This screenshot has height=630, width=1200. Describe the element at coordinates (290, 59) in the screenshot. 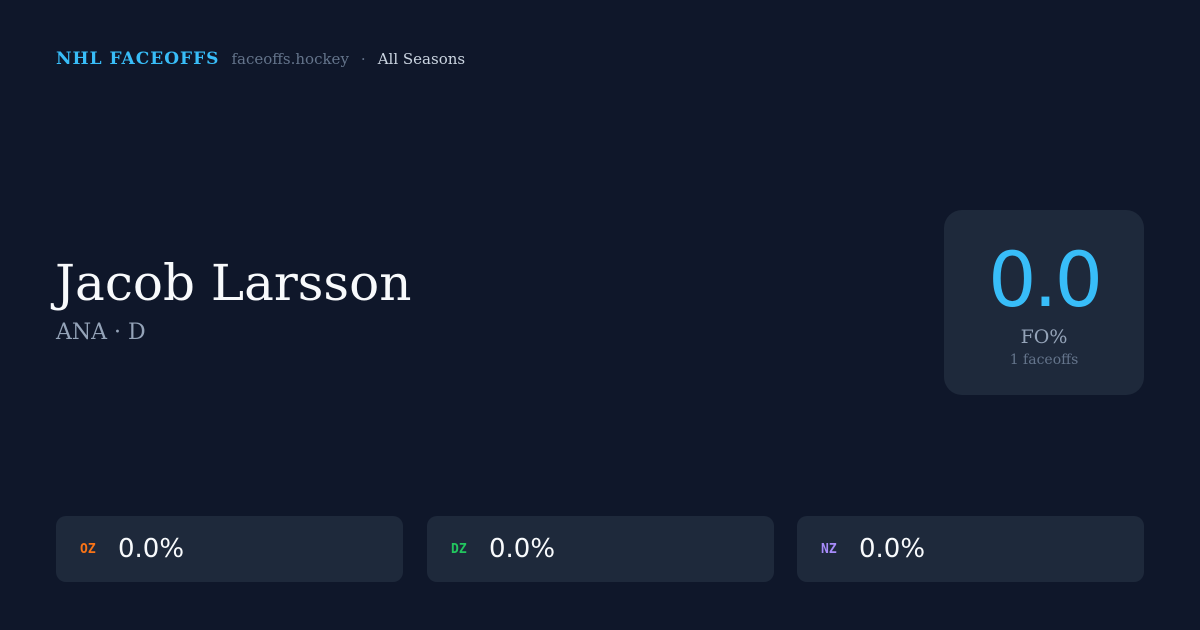

I see `site-name: faceoffs.hockey` at that location.